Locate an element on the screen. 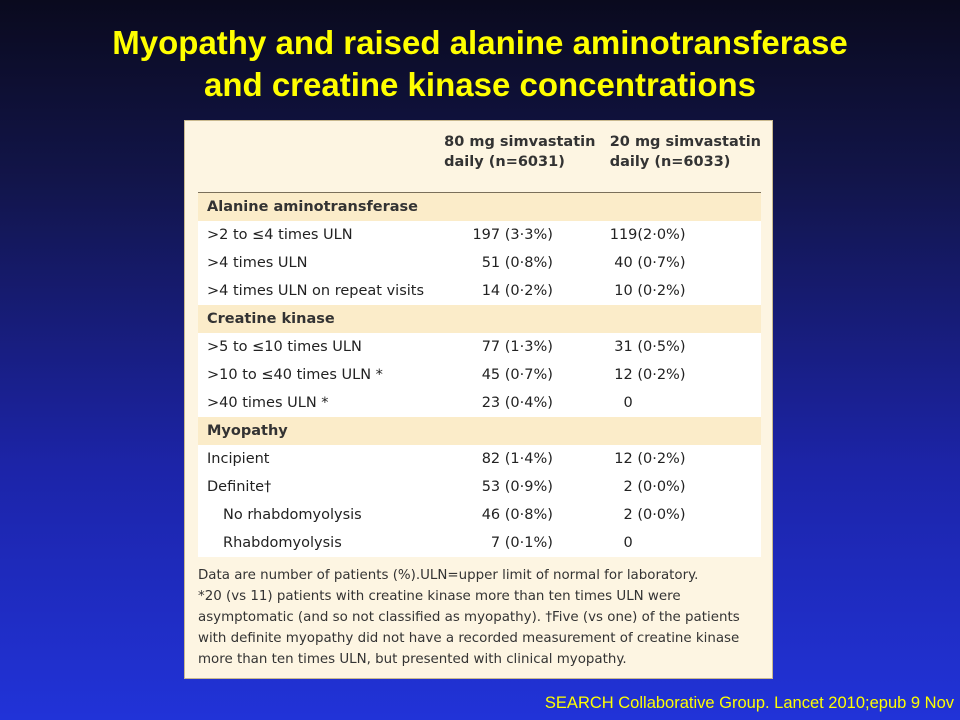 The width and height of the screenshot is (960, 720). value-80mg: 51 (0·8%) is located at coordinates (518, 263).